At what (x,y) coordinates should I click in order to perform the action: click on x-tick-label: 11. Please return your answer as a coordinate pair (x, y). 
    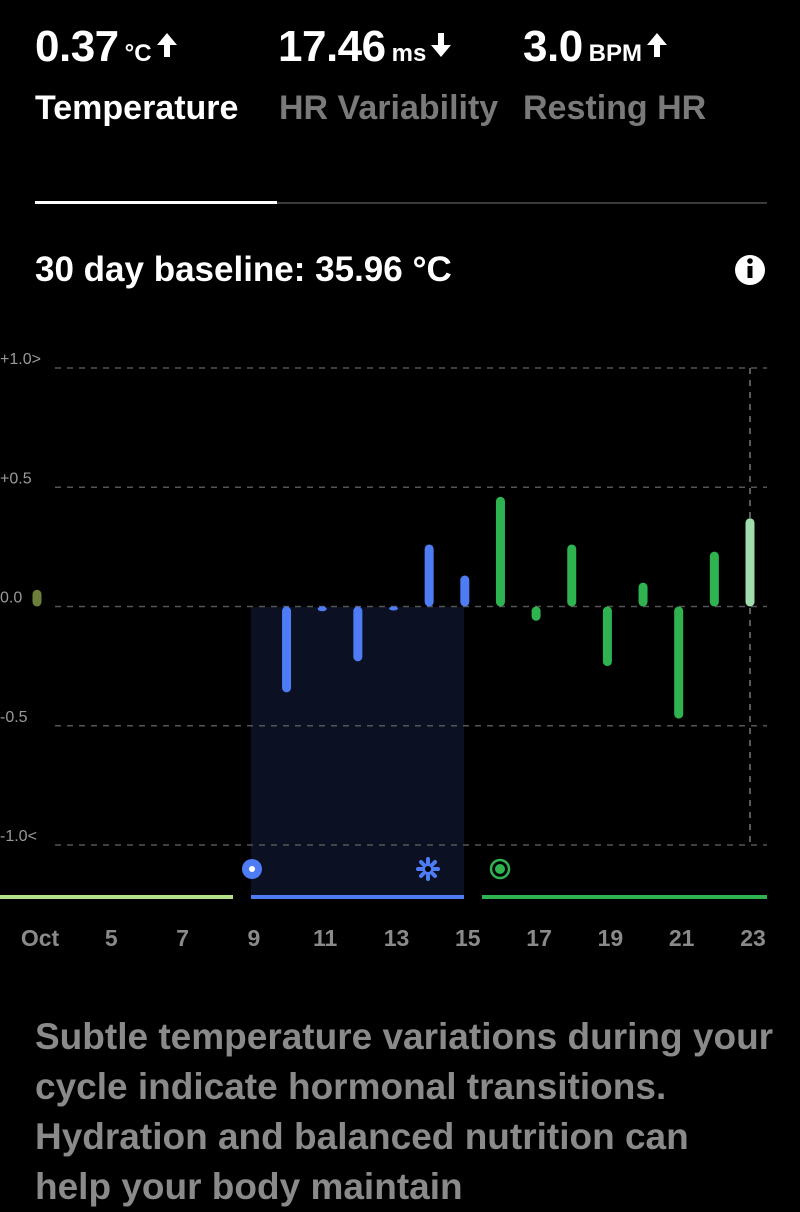
    Looking at the image, I should click on (325, 938).